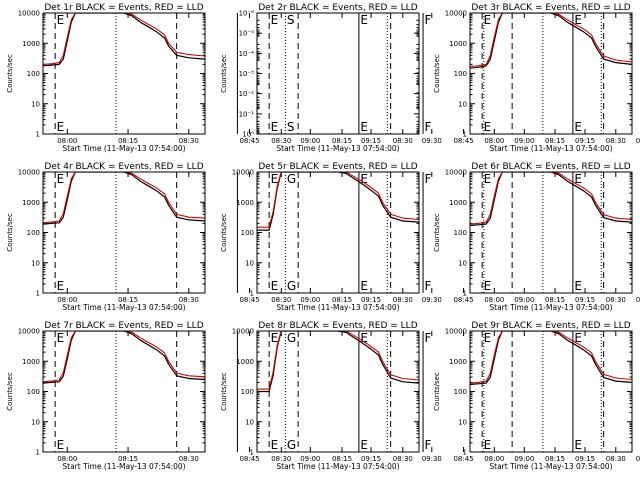  What do you see at coordinates (247, 54) in the screenshot?
I see `y-tick-label: 10⁻⁴` at bounding box center [247, 54].